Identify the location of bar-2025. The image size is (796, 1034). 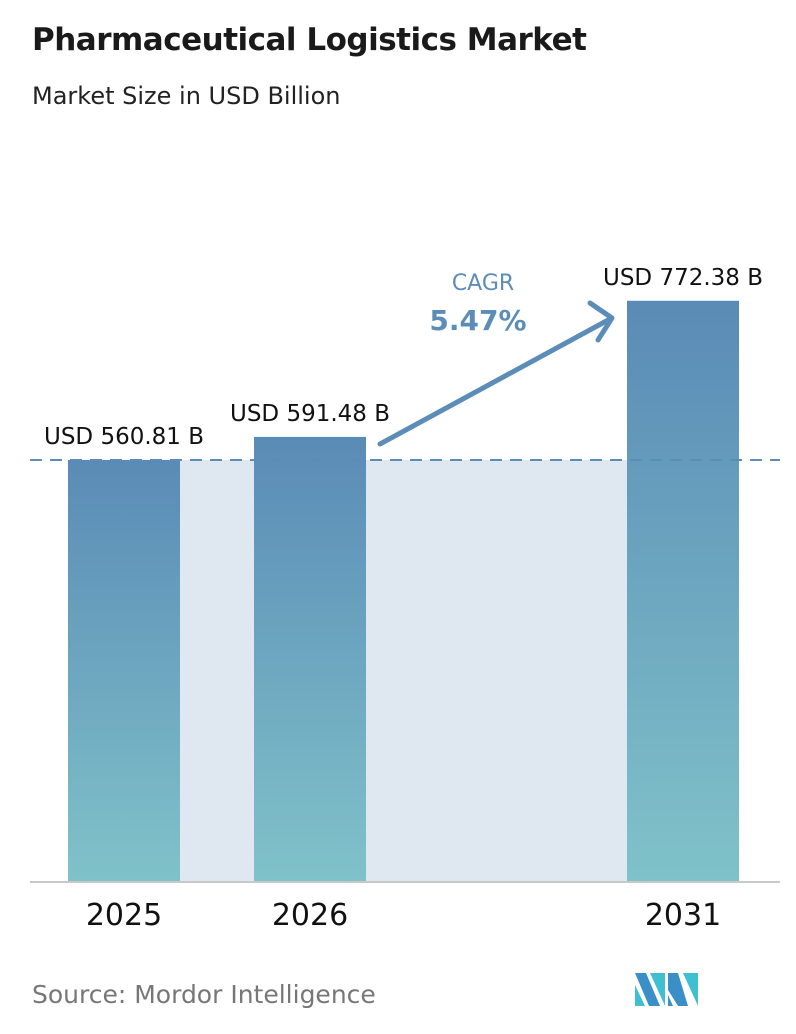
(124, 670).